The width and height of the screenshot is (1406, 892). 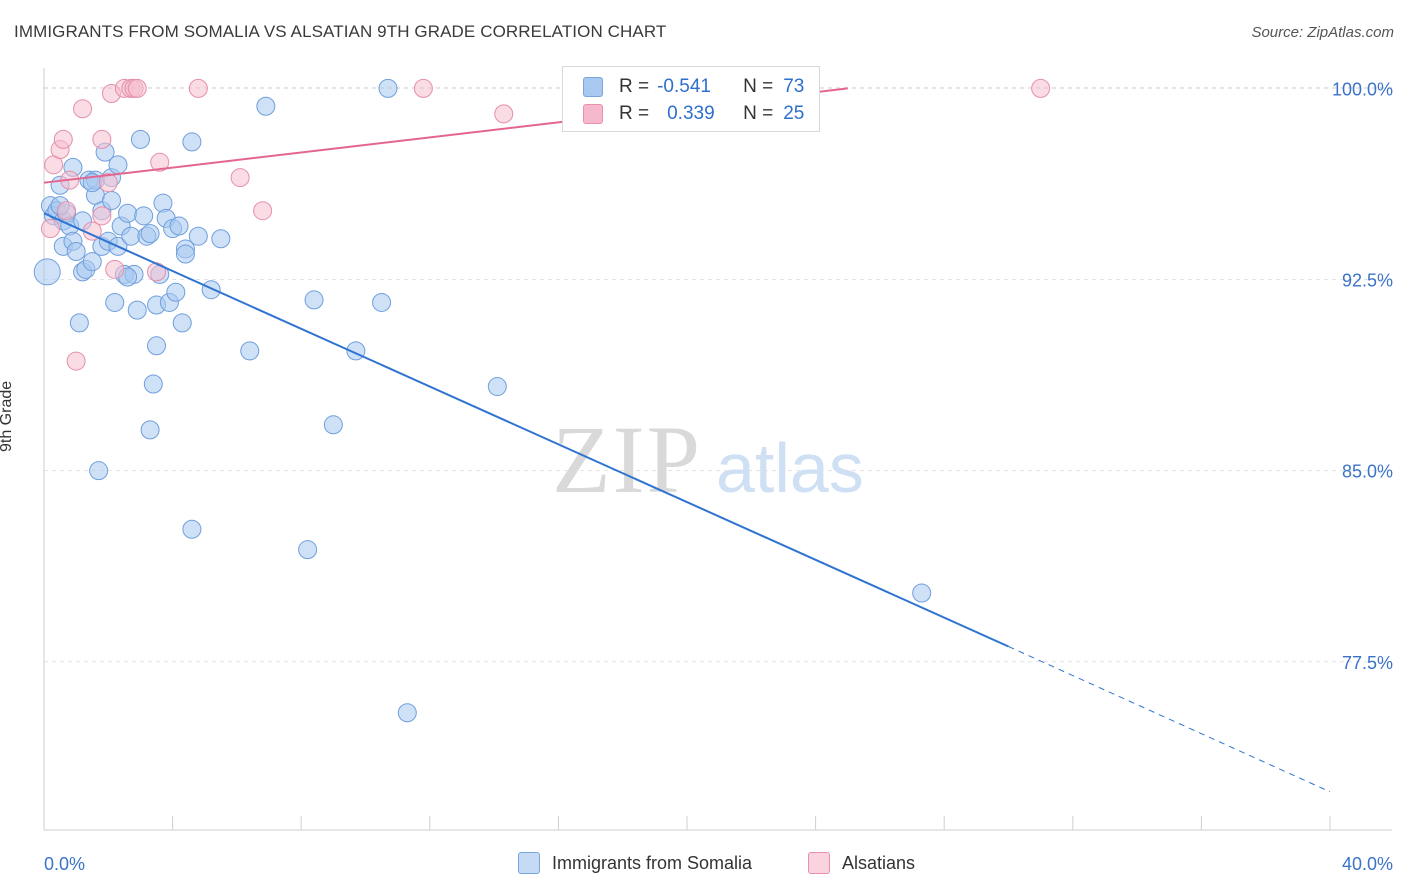 What do you see at coordinates (64, 864) in the screenshot?
I see `x-tick-label: 0.0%` at bounding box center [64, 864].